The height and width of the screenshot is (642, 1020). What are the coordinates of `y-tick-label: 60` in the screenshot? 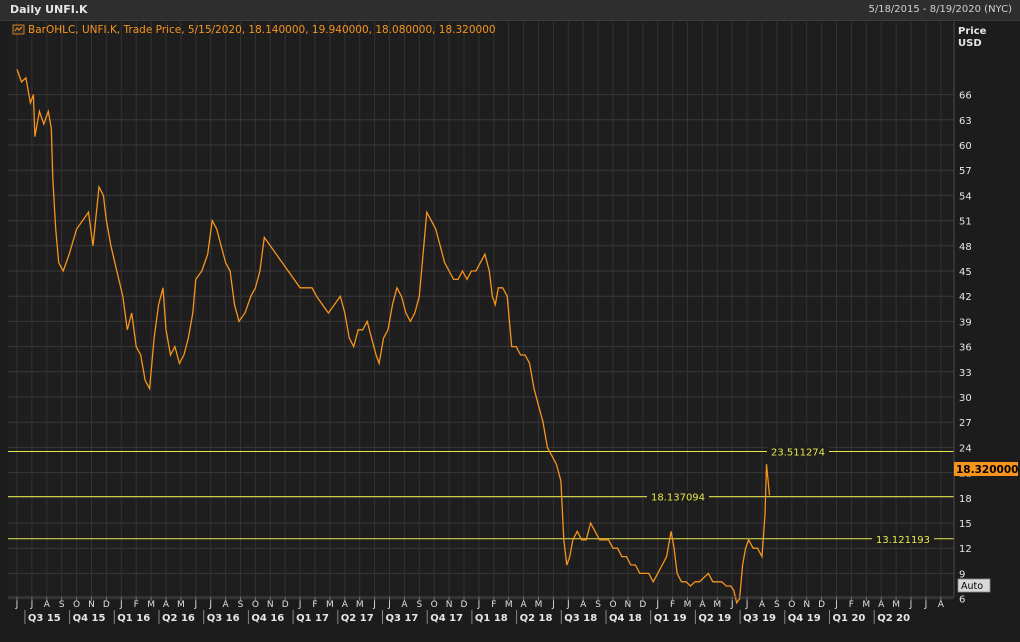 It's located at (965, 146).